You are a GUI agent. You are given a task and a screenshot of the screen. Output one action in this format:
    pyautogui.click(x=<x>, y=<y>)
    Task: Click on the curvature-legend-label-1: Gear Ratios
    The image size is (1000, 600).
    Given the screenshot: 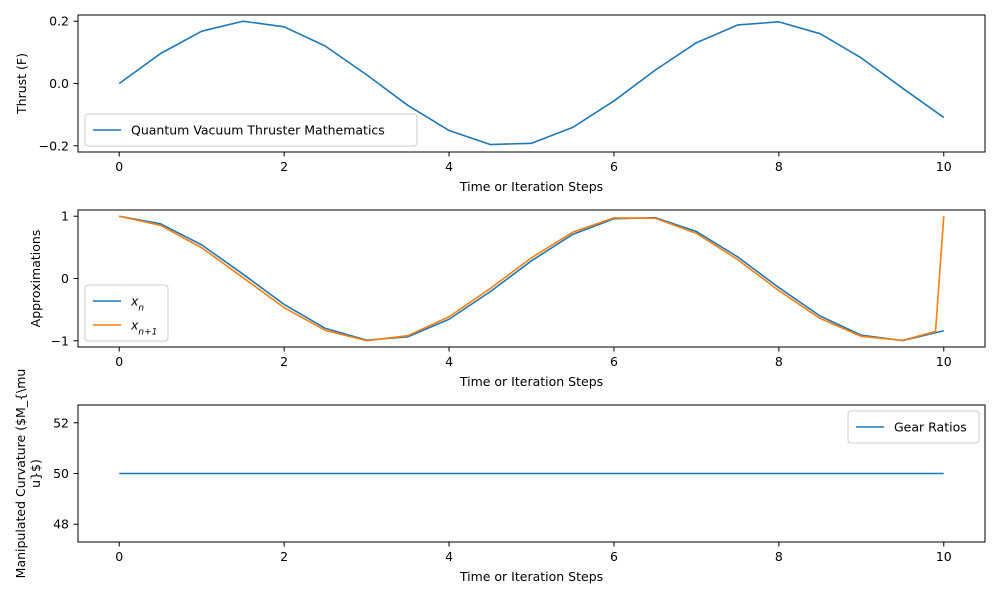 What is the action you would take?
    pyautogui.click(x=930, y=427)
    